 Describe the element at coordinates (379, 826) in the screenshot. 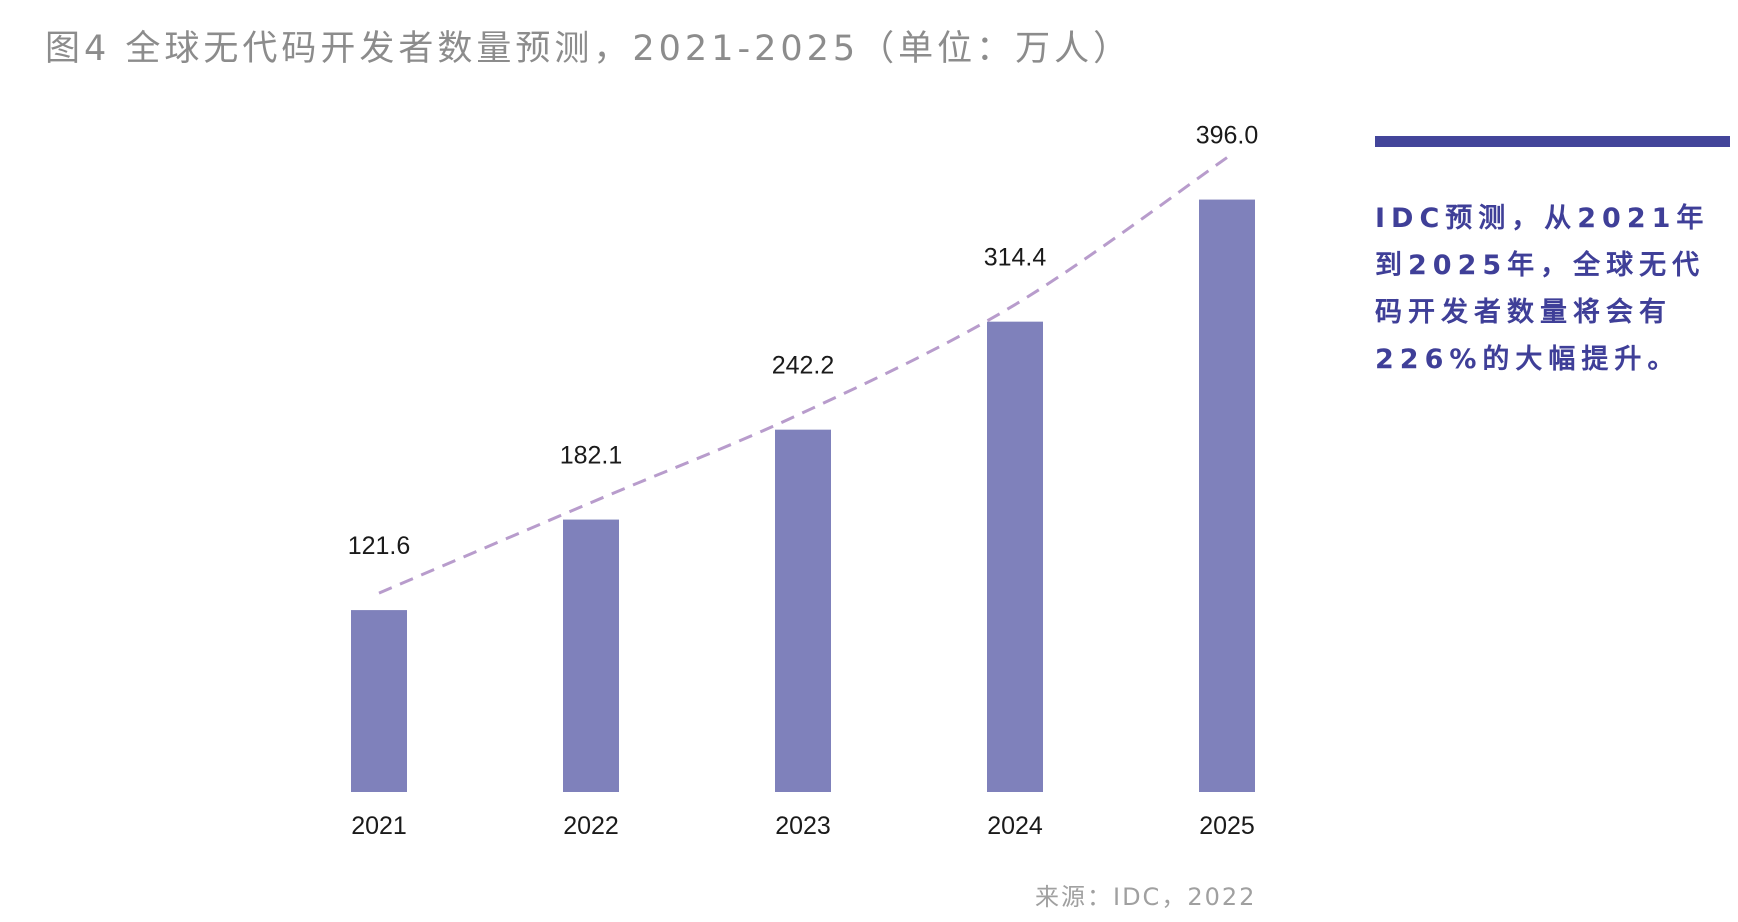

I see `x-tick-label-2021: 2021` at that location.